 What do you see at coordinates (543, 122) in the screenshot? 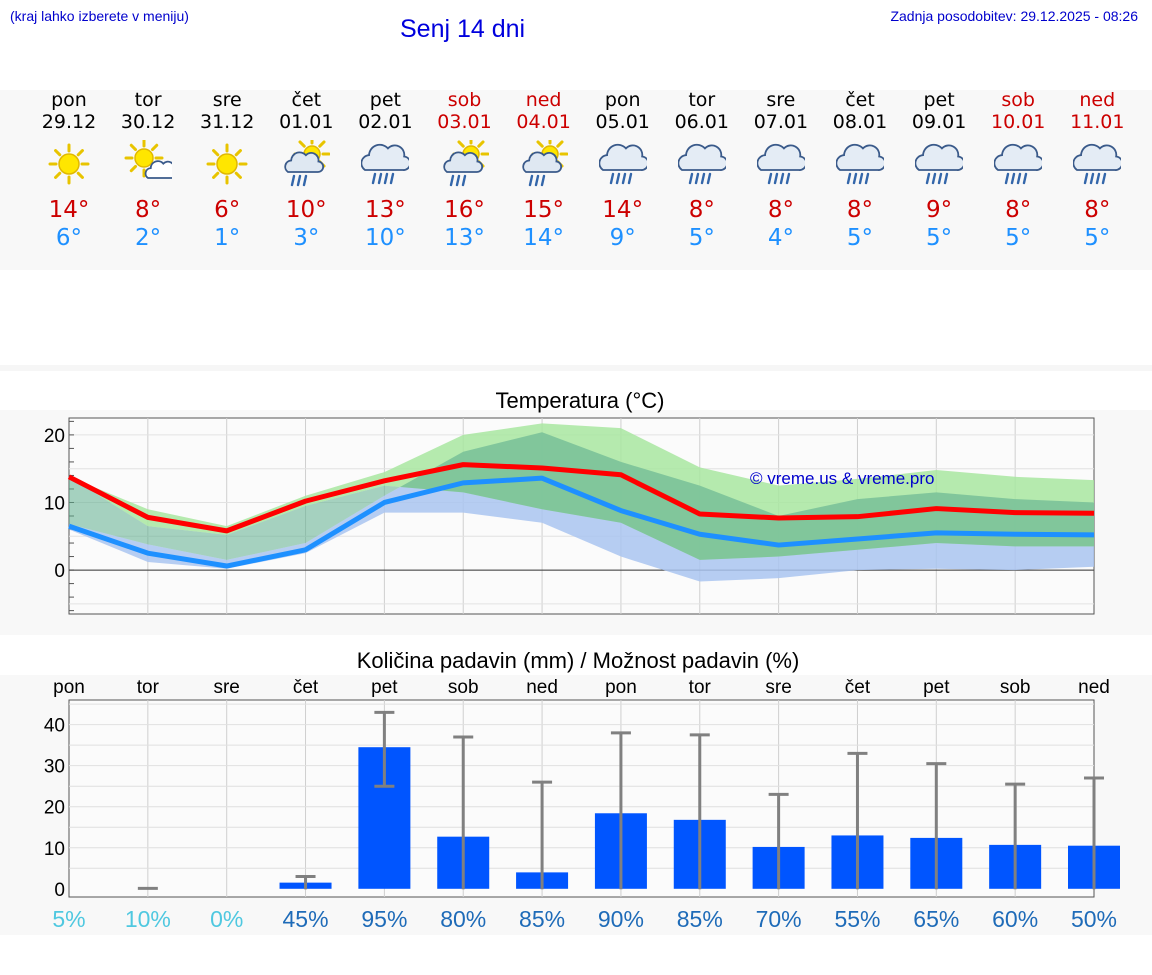
I see `day-date: 04.01` at bounding box center [543, 122].